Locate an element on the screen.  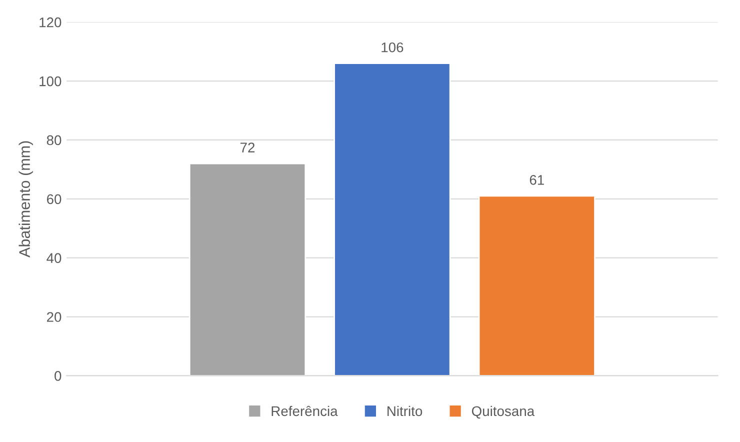
data-label: 72 is located at coordinates (247, 147).